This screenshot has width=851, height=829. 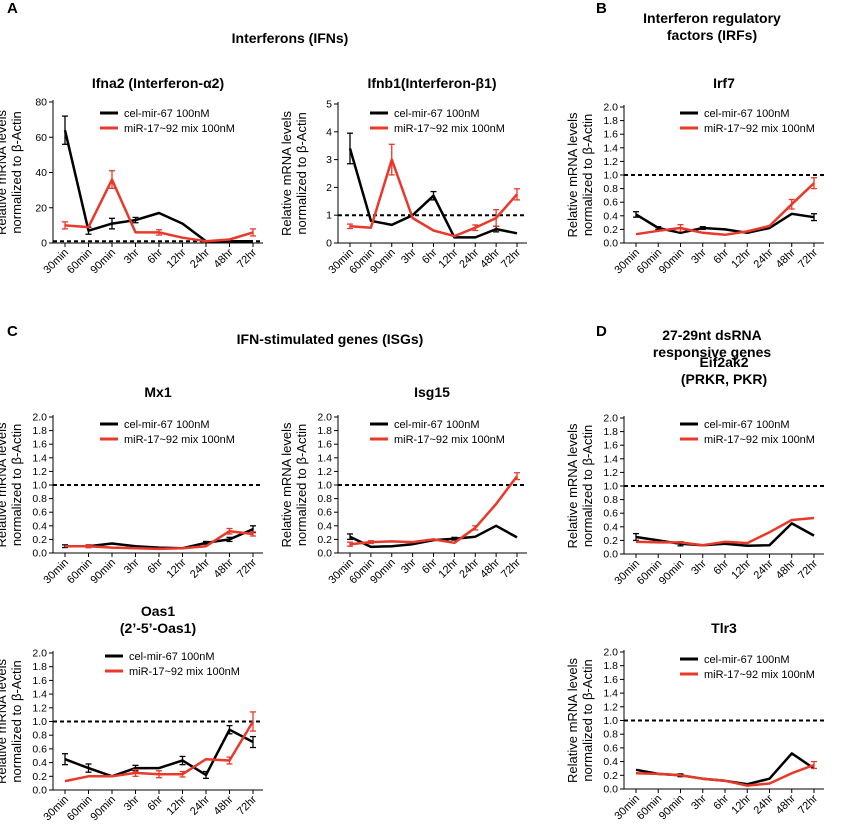 What do you see at coordinates (41, 103) in the screenshot?
I see `y-tick-label: 80` at bounding box center [41, 103].